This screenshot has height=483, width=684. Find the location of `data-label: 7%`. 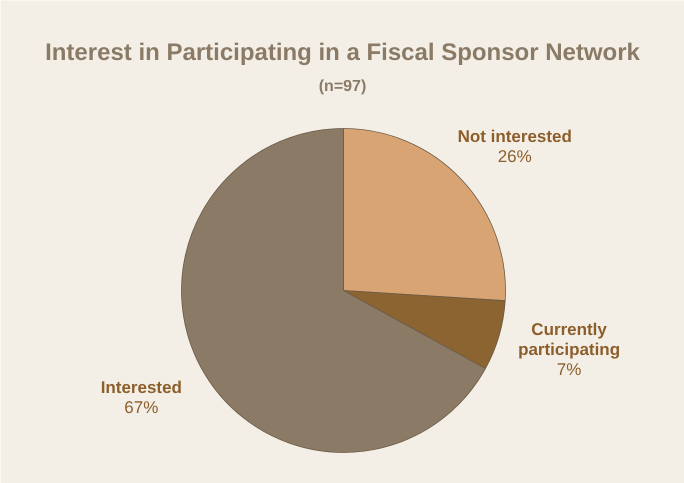

data-label: 7% is located at coordinates (569, 369).